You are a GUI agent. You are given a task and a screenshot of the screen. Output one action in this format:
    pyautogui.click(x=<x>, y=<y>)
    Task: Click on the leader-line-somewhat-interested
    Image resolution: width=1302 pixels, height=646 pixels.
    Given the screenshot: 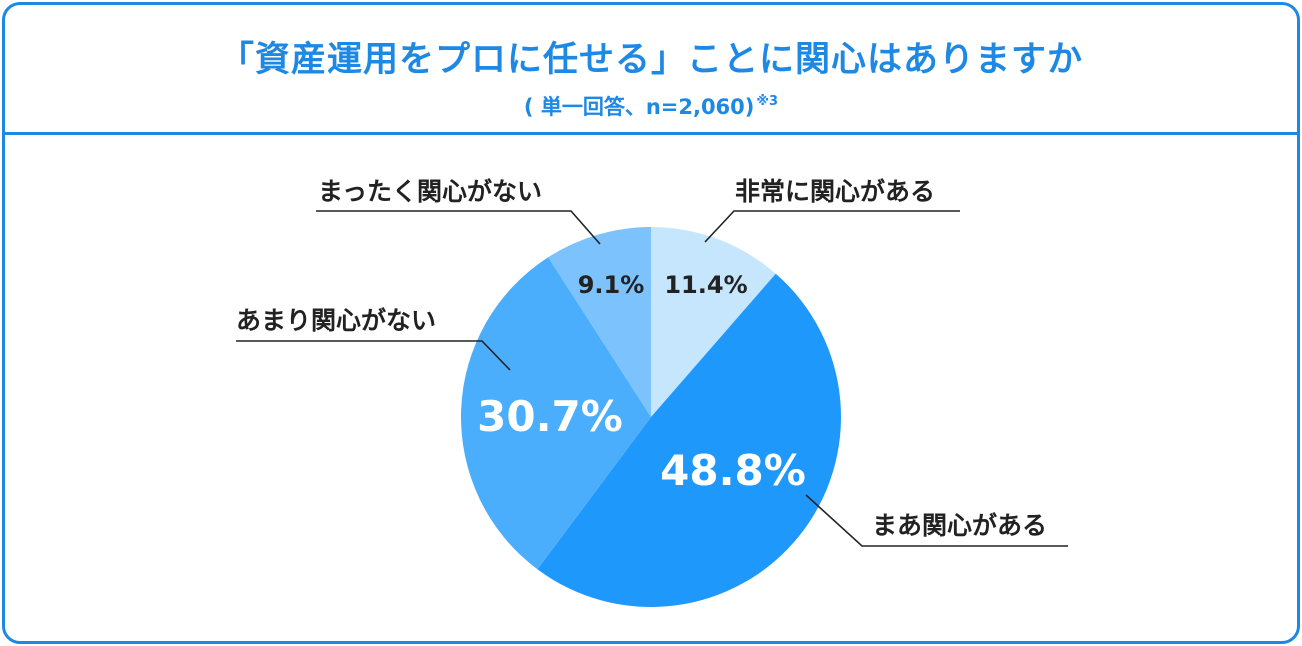 What is the action you would take?
    pyautogui.click(x=936, y=520)
    